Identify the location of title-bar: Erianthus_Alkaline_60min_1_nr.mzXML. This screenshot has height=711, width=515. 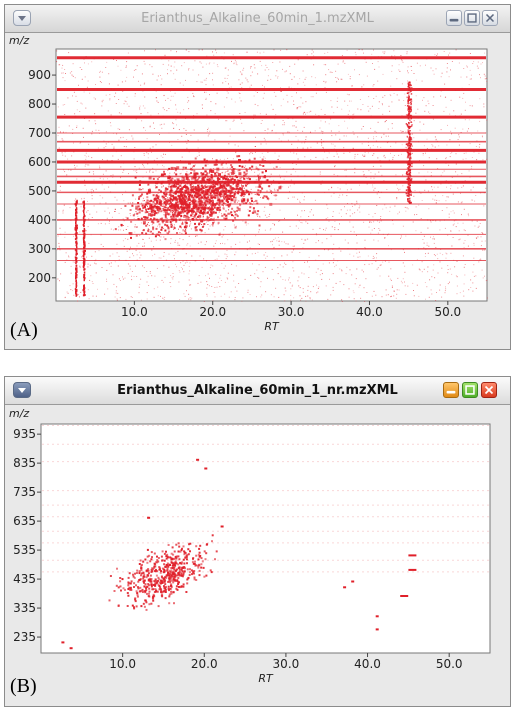
(257, 391).